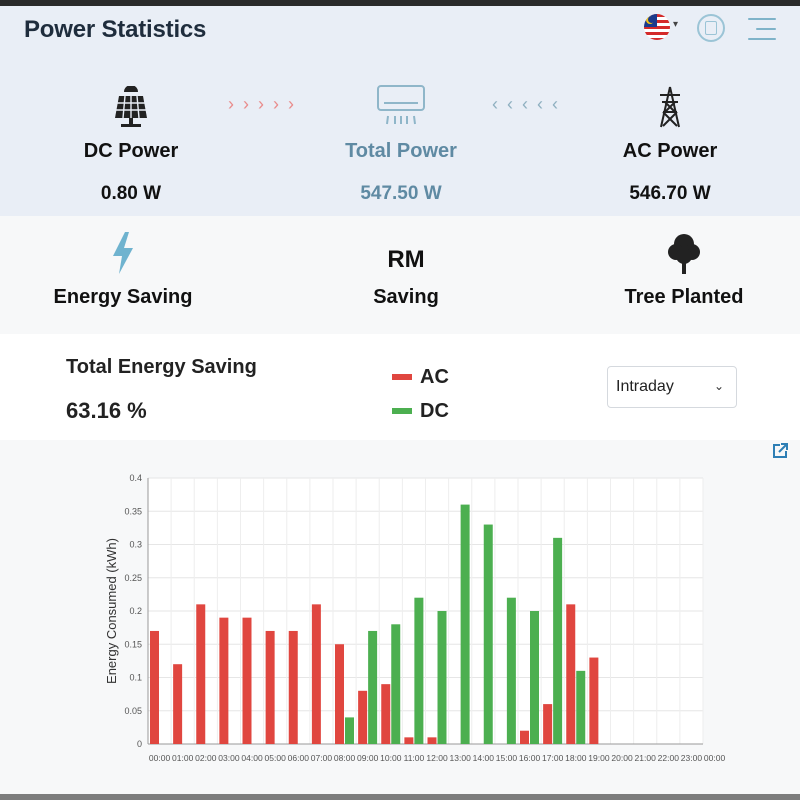  What do you see at coordinates (139, 744) in the screenshot?
I see `y-tick-label: 0` at bounding box center [139, 744].